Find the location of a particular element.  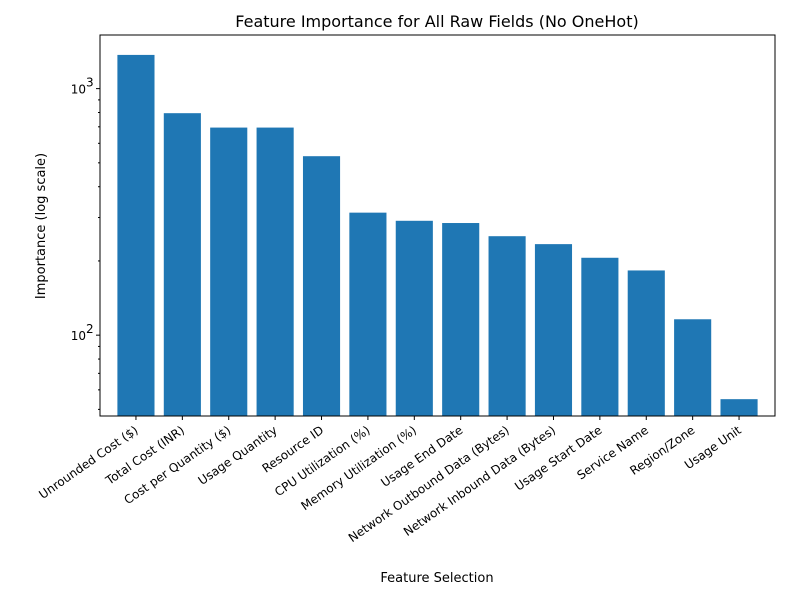

x-axis-label: Feature Selection is located at coordinates (436, 578).